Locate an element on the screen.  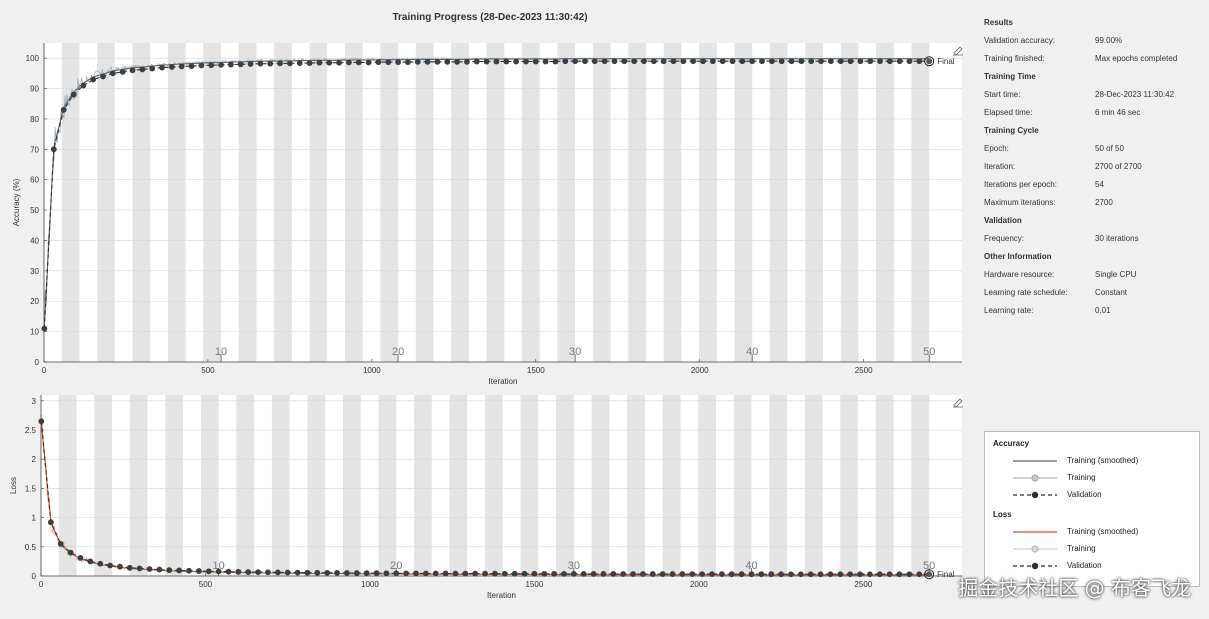
info-value: 6 min 46 sec is located at coordinates (1118, 112).